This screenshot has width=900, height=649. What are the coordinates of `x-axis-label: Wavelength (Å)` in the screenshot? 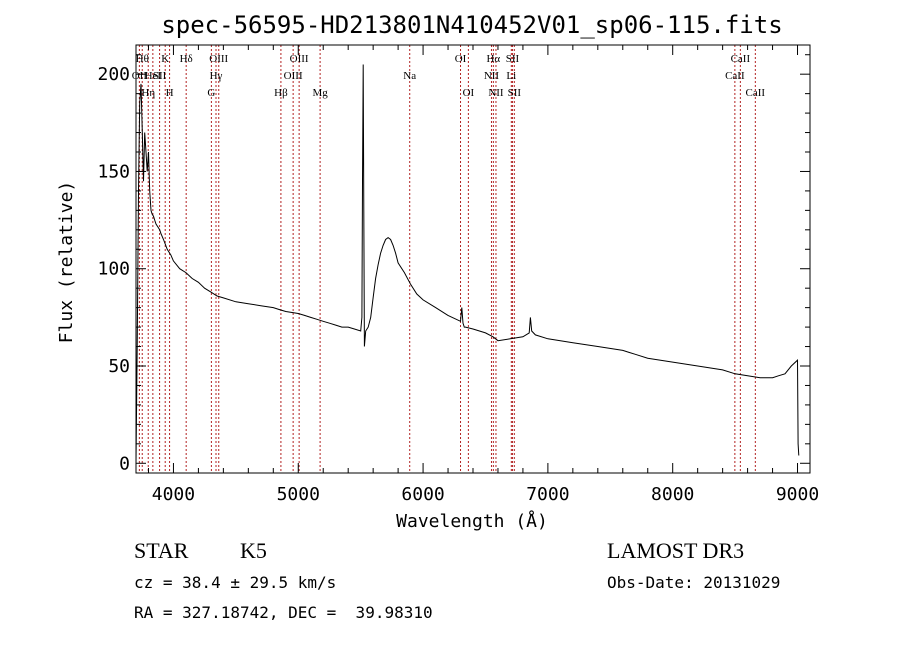 It's located at (472, 521).